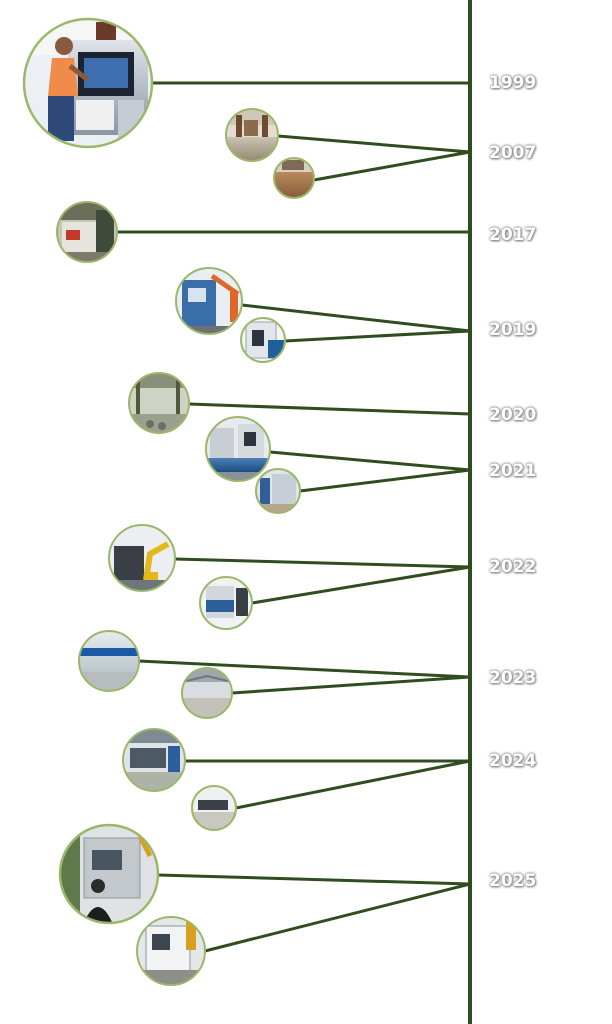 The width and height of the screenshot is (612, 1024). I want to click on connector-2024-b, so click(353, 784).